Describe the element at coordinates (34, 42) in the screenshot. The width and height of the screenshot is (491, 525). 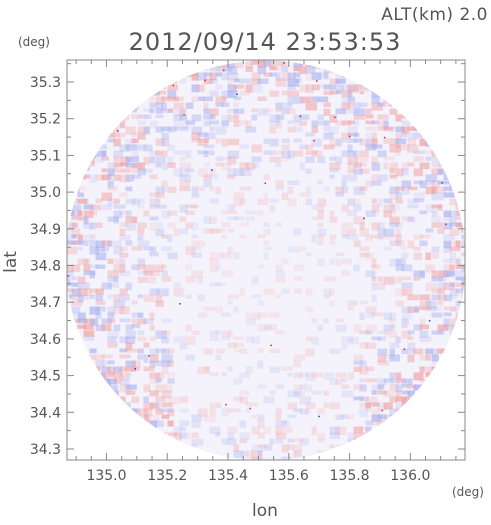
I see `y-axis-unit: (deg)` at that location.